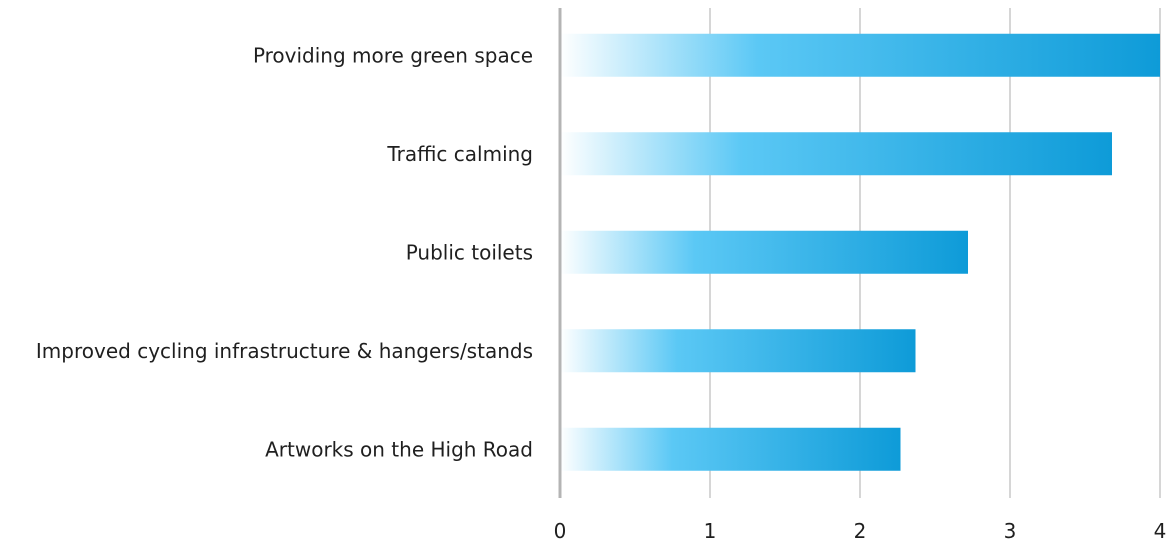 This screenshot has width=1170, height=548. What do you see at coordinates (469, 252) in the screenshot?
I see `category-label-3: Public toilets` at bounding box center [469, 252].